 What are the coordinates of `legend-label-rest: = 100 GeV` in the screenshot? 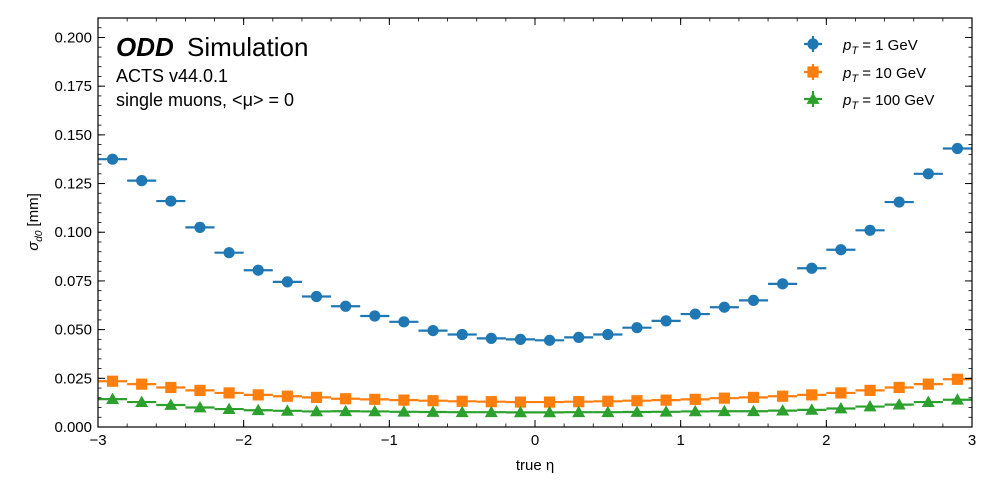 It's located at (896, 100).